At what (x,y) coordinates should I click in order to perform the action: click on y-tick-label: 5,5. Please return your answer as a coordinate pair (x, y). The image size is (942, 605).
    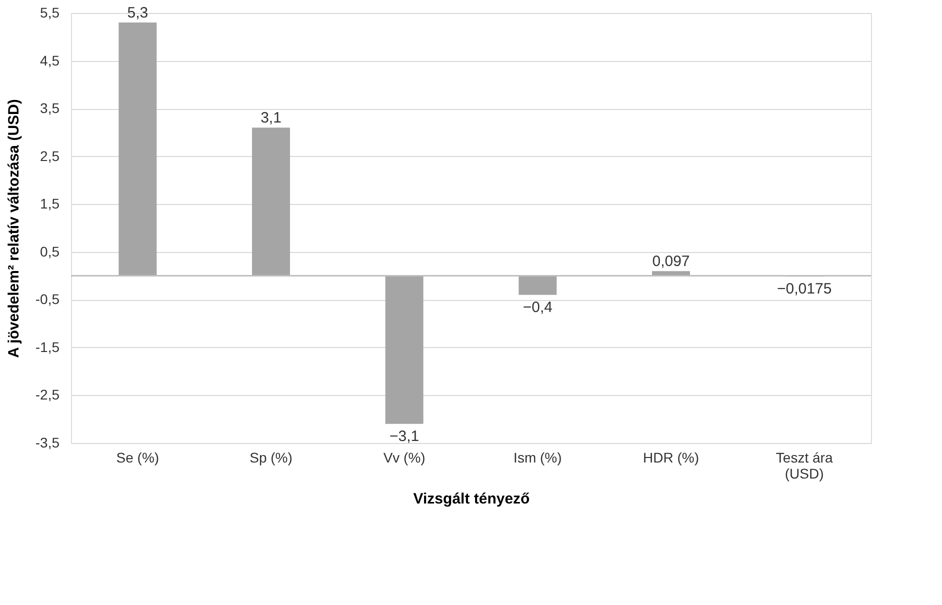
    Looking at the image, I should click on (50, 12).